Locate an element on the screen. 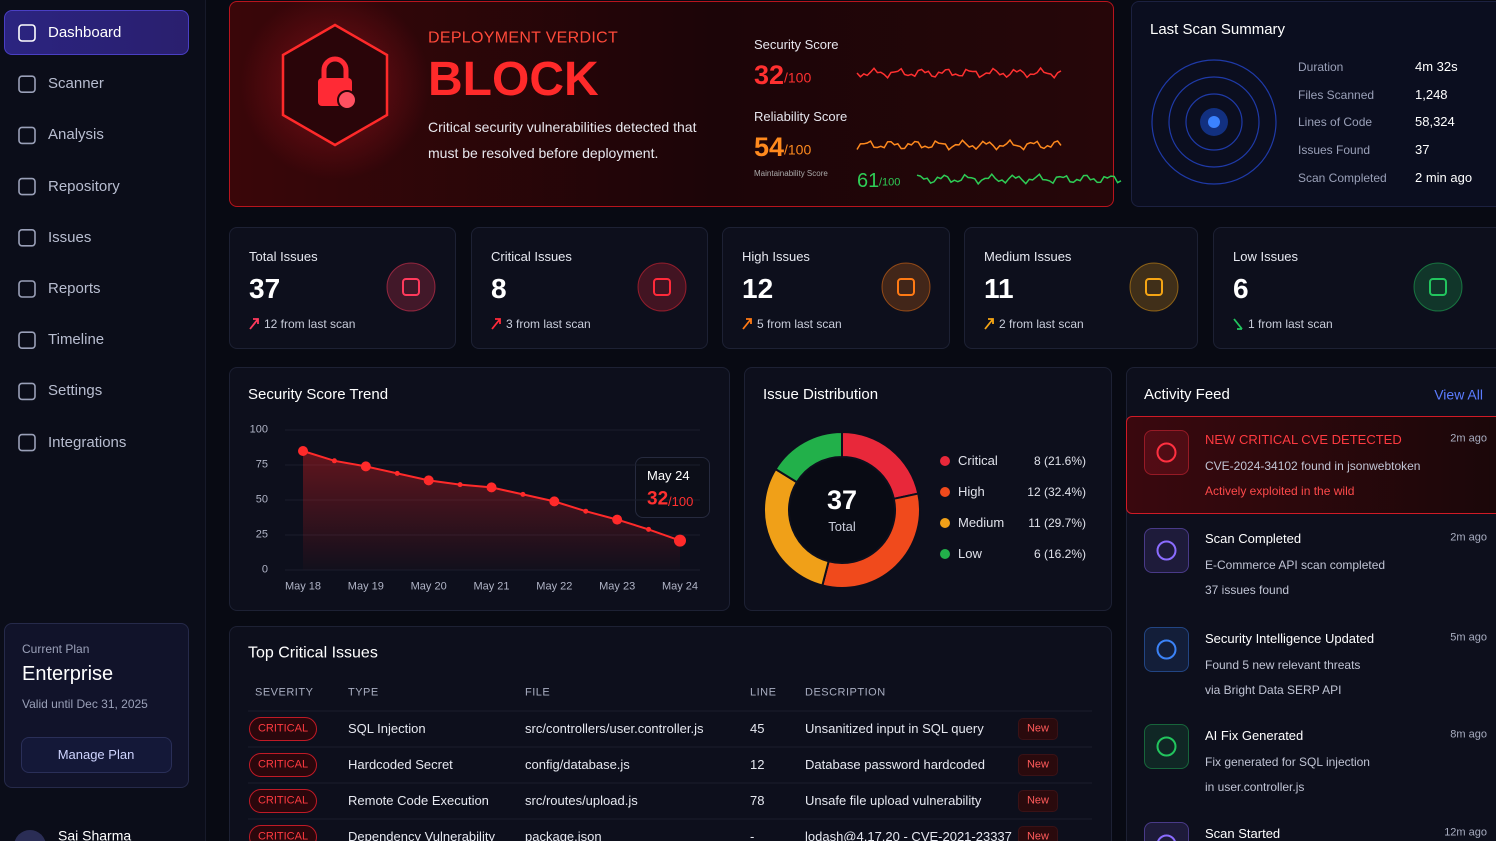  plan-name: Enterprise is located at coordinates (68, 674).